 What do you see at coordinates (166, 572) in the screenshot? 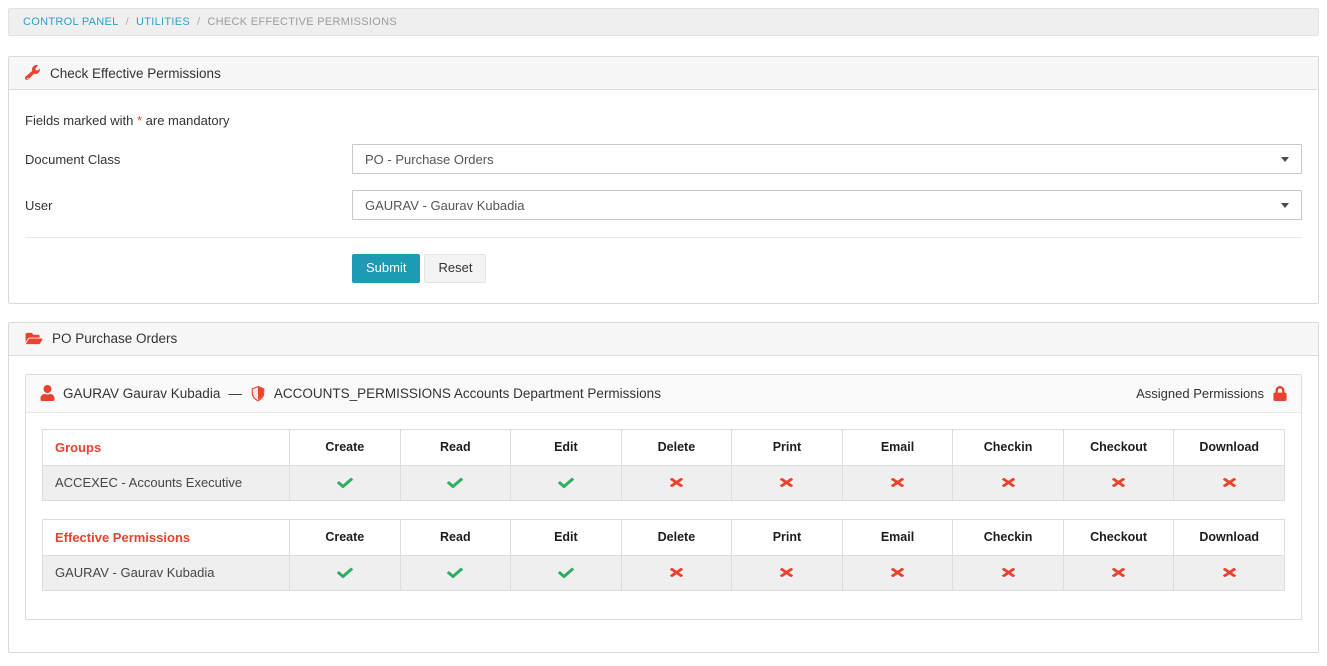
I see `row-name: GAURAV - Gaurav Kubadia` at bounding box center [166, 572].